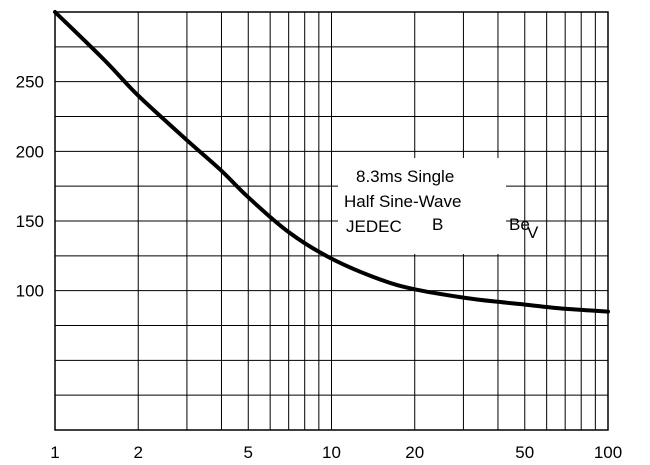  What do you see at coordinates (405, 176) in the screenshot?
I see `annotation-line-1: 8.3ms Single` at bounding box center [405, 176].